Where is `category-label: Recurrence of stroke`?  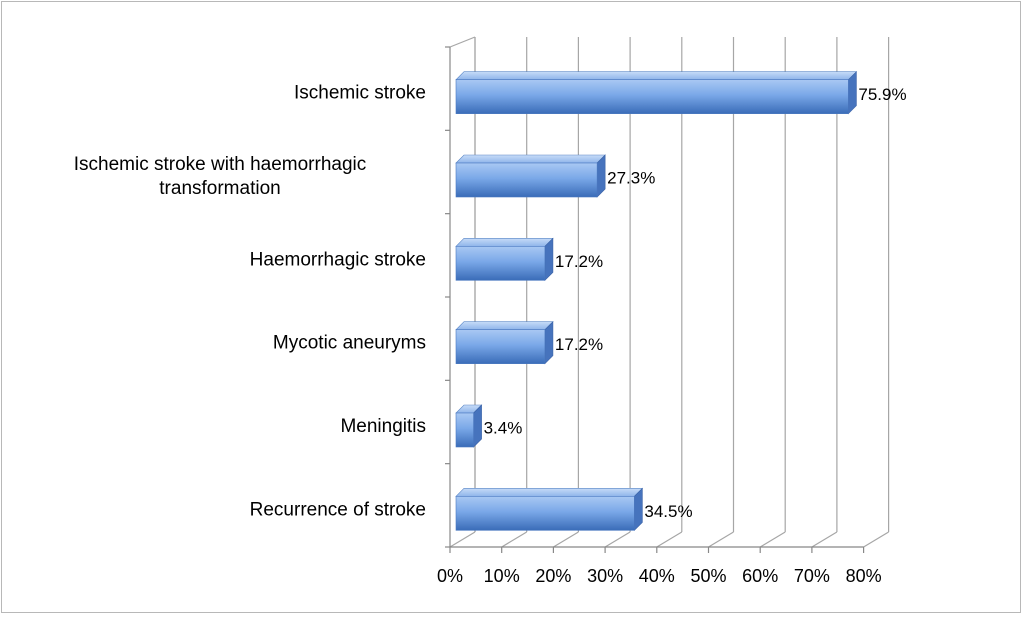 category-label: Recurrence of stroke is located at coordinates (338, 509).